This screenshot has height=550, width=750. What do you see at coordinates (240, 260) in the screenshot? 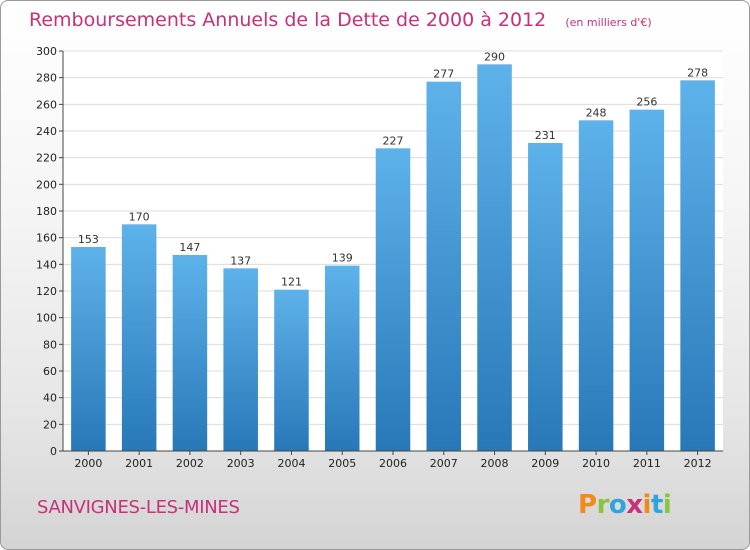
I see `data-label-2003: 137` at bounding box center [240, 260].